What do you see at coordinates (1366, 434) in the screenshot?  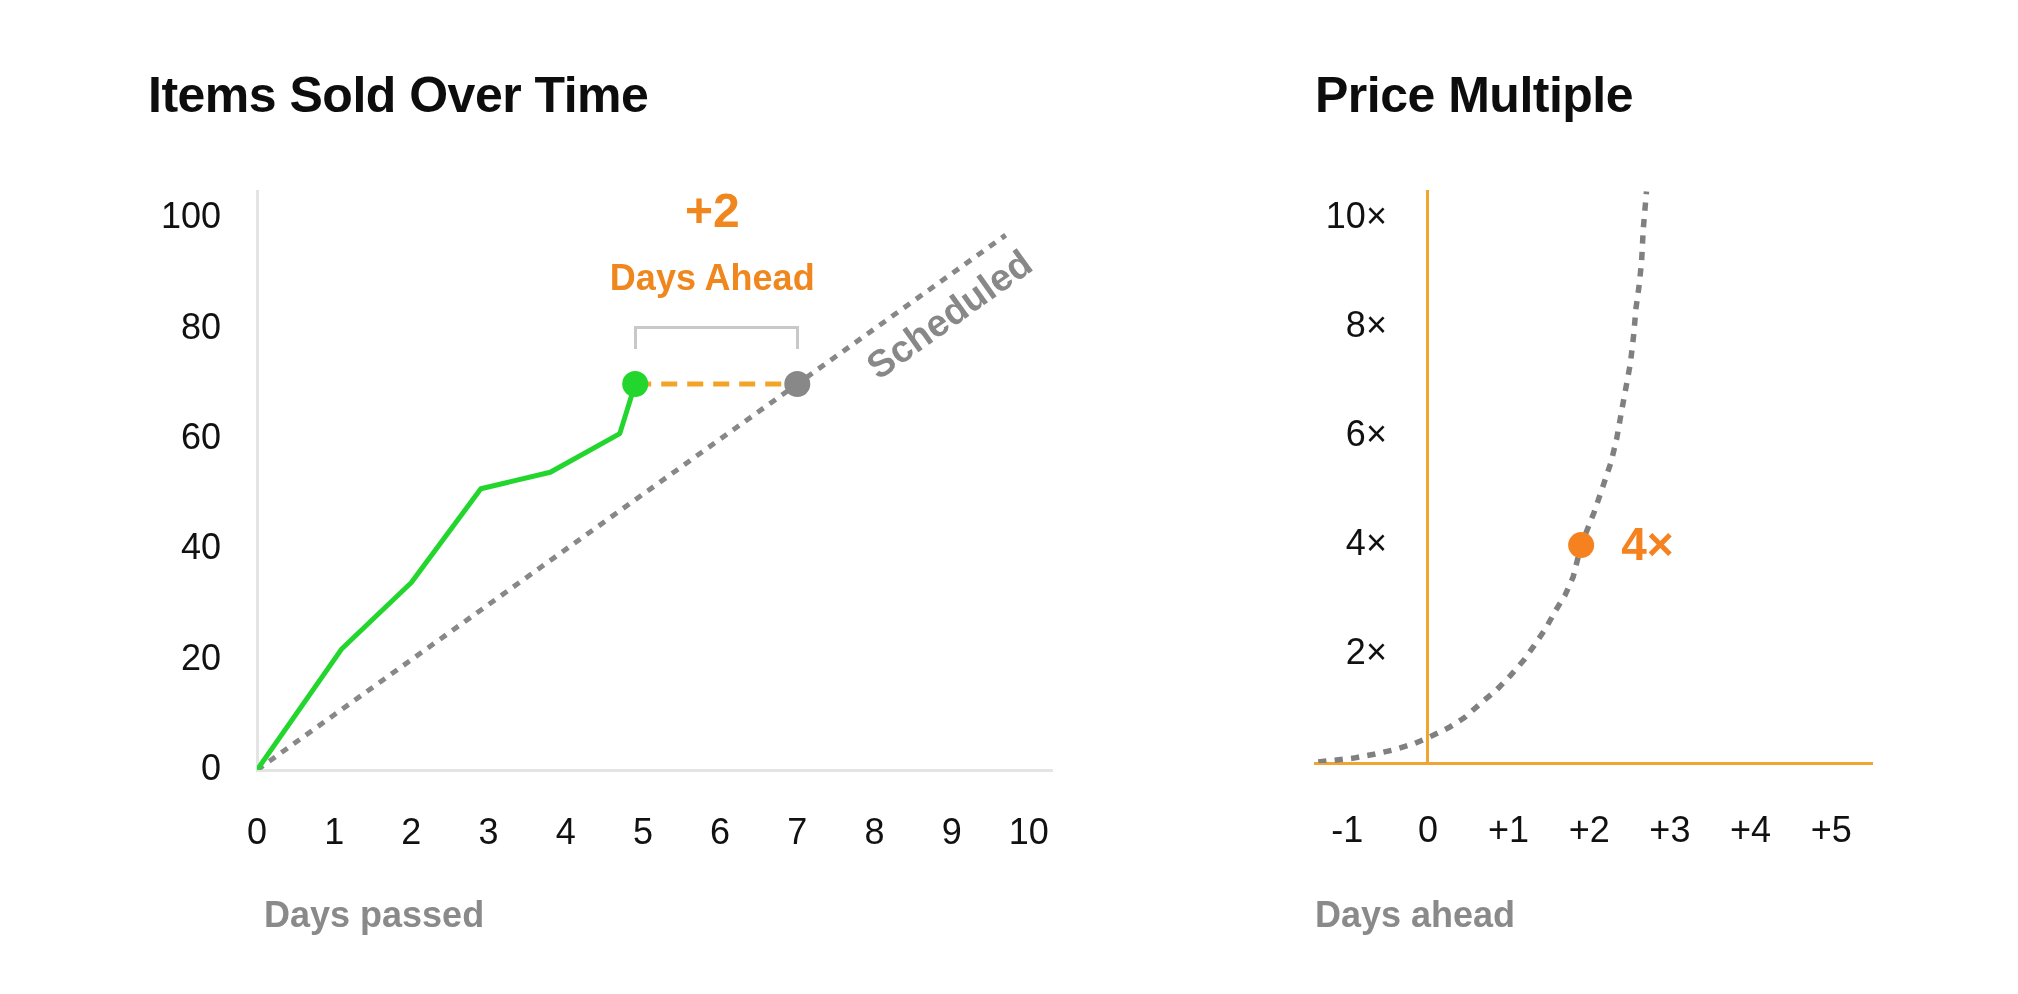 I see `y-tick-label: 6×` at bounding box center [1366, 434].